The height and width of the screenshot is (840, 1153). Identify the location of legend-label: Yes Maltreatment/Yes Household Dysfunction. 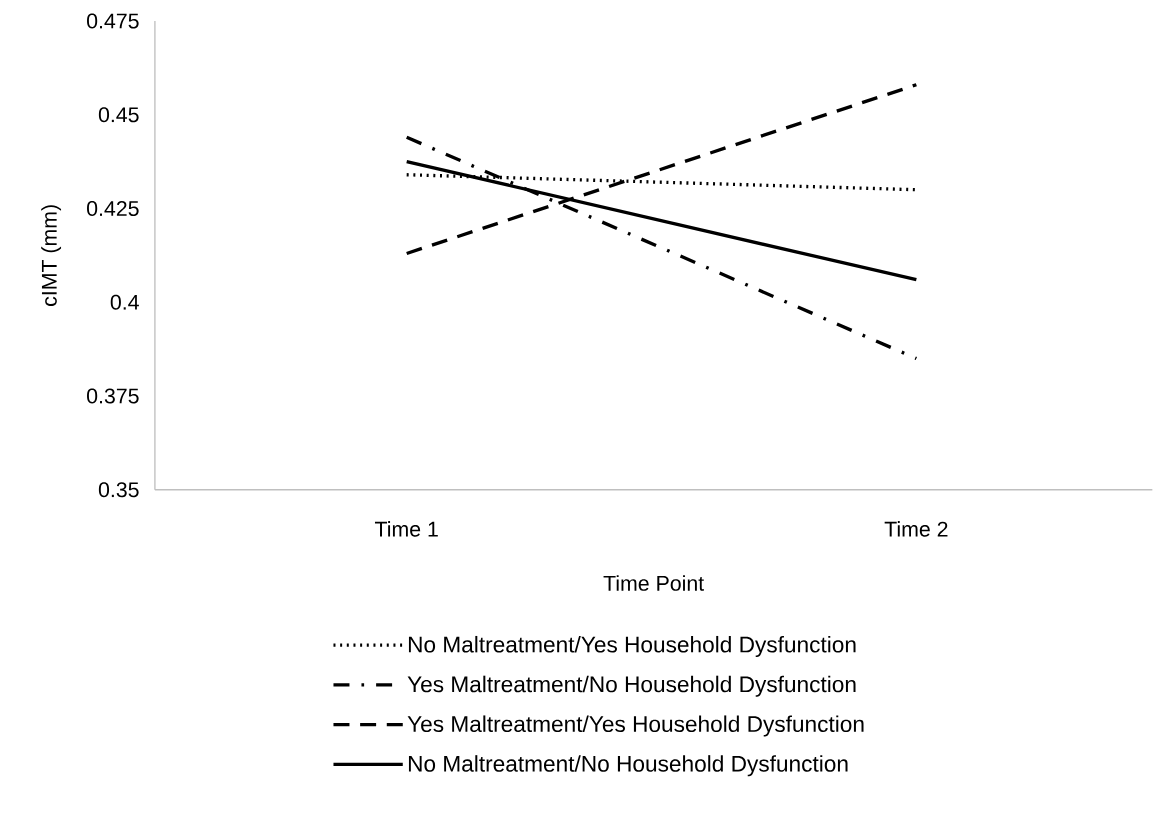
(635, 726).